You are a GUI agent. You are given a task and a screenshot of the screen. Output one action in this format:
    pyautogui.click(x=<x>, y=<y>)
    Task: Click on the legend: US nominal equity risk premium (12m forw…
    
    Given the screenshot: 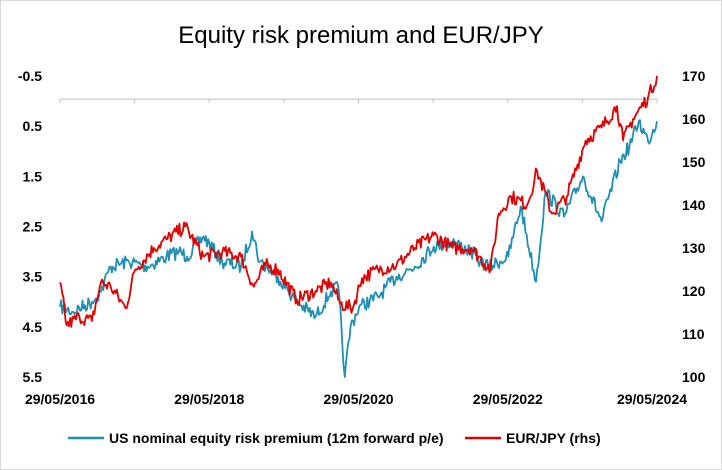 What is the action you would take?
    pyautogui.click(x=334, y=438)
    